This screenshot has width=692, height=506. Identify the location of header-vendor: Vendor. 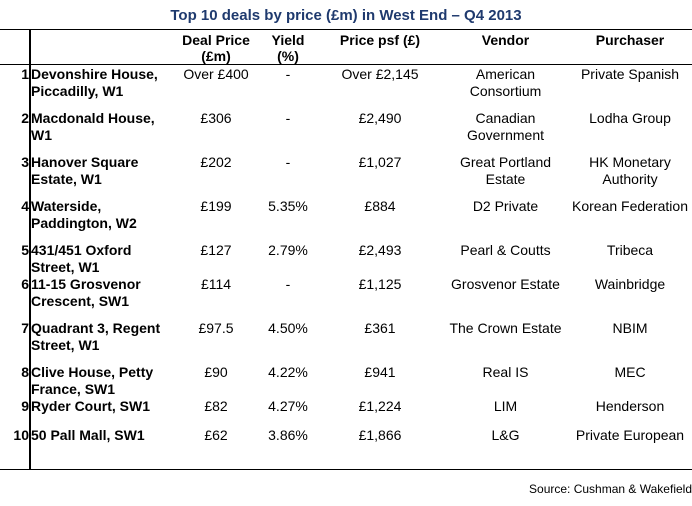
(505, 40).